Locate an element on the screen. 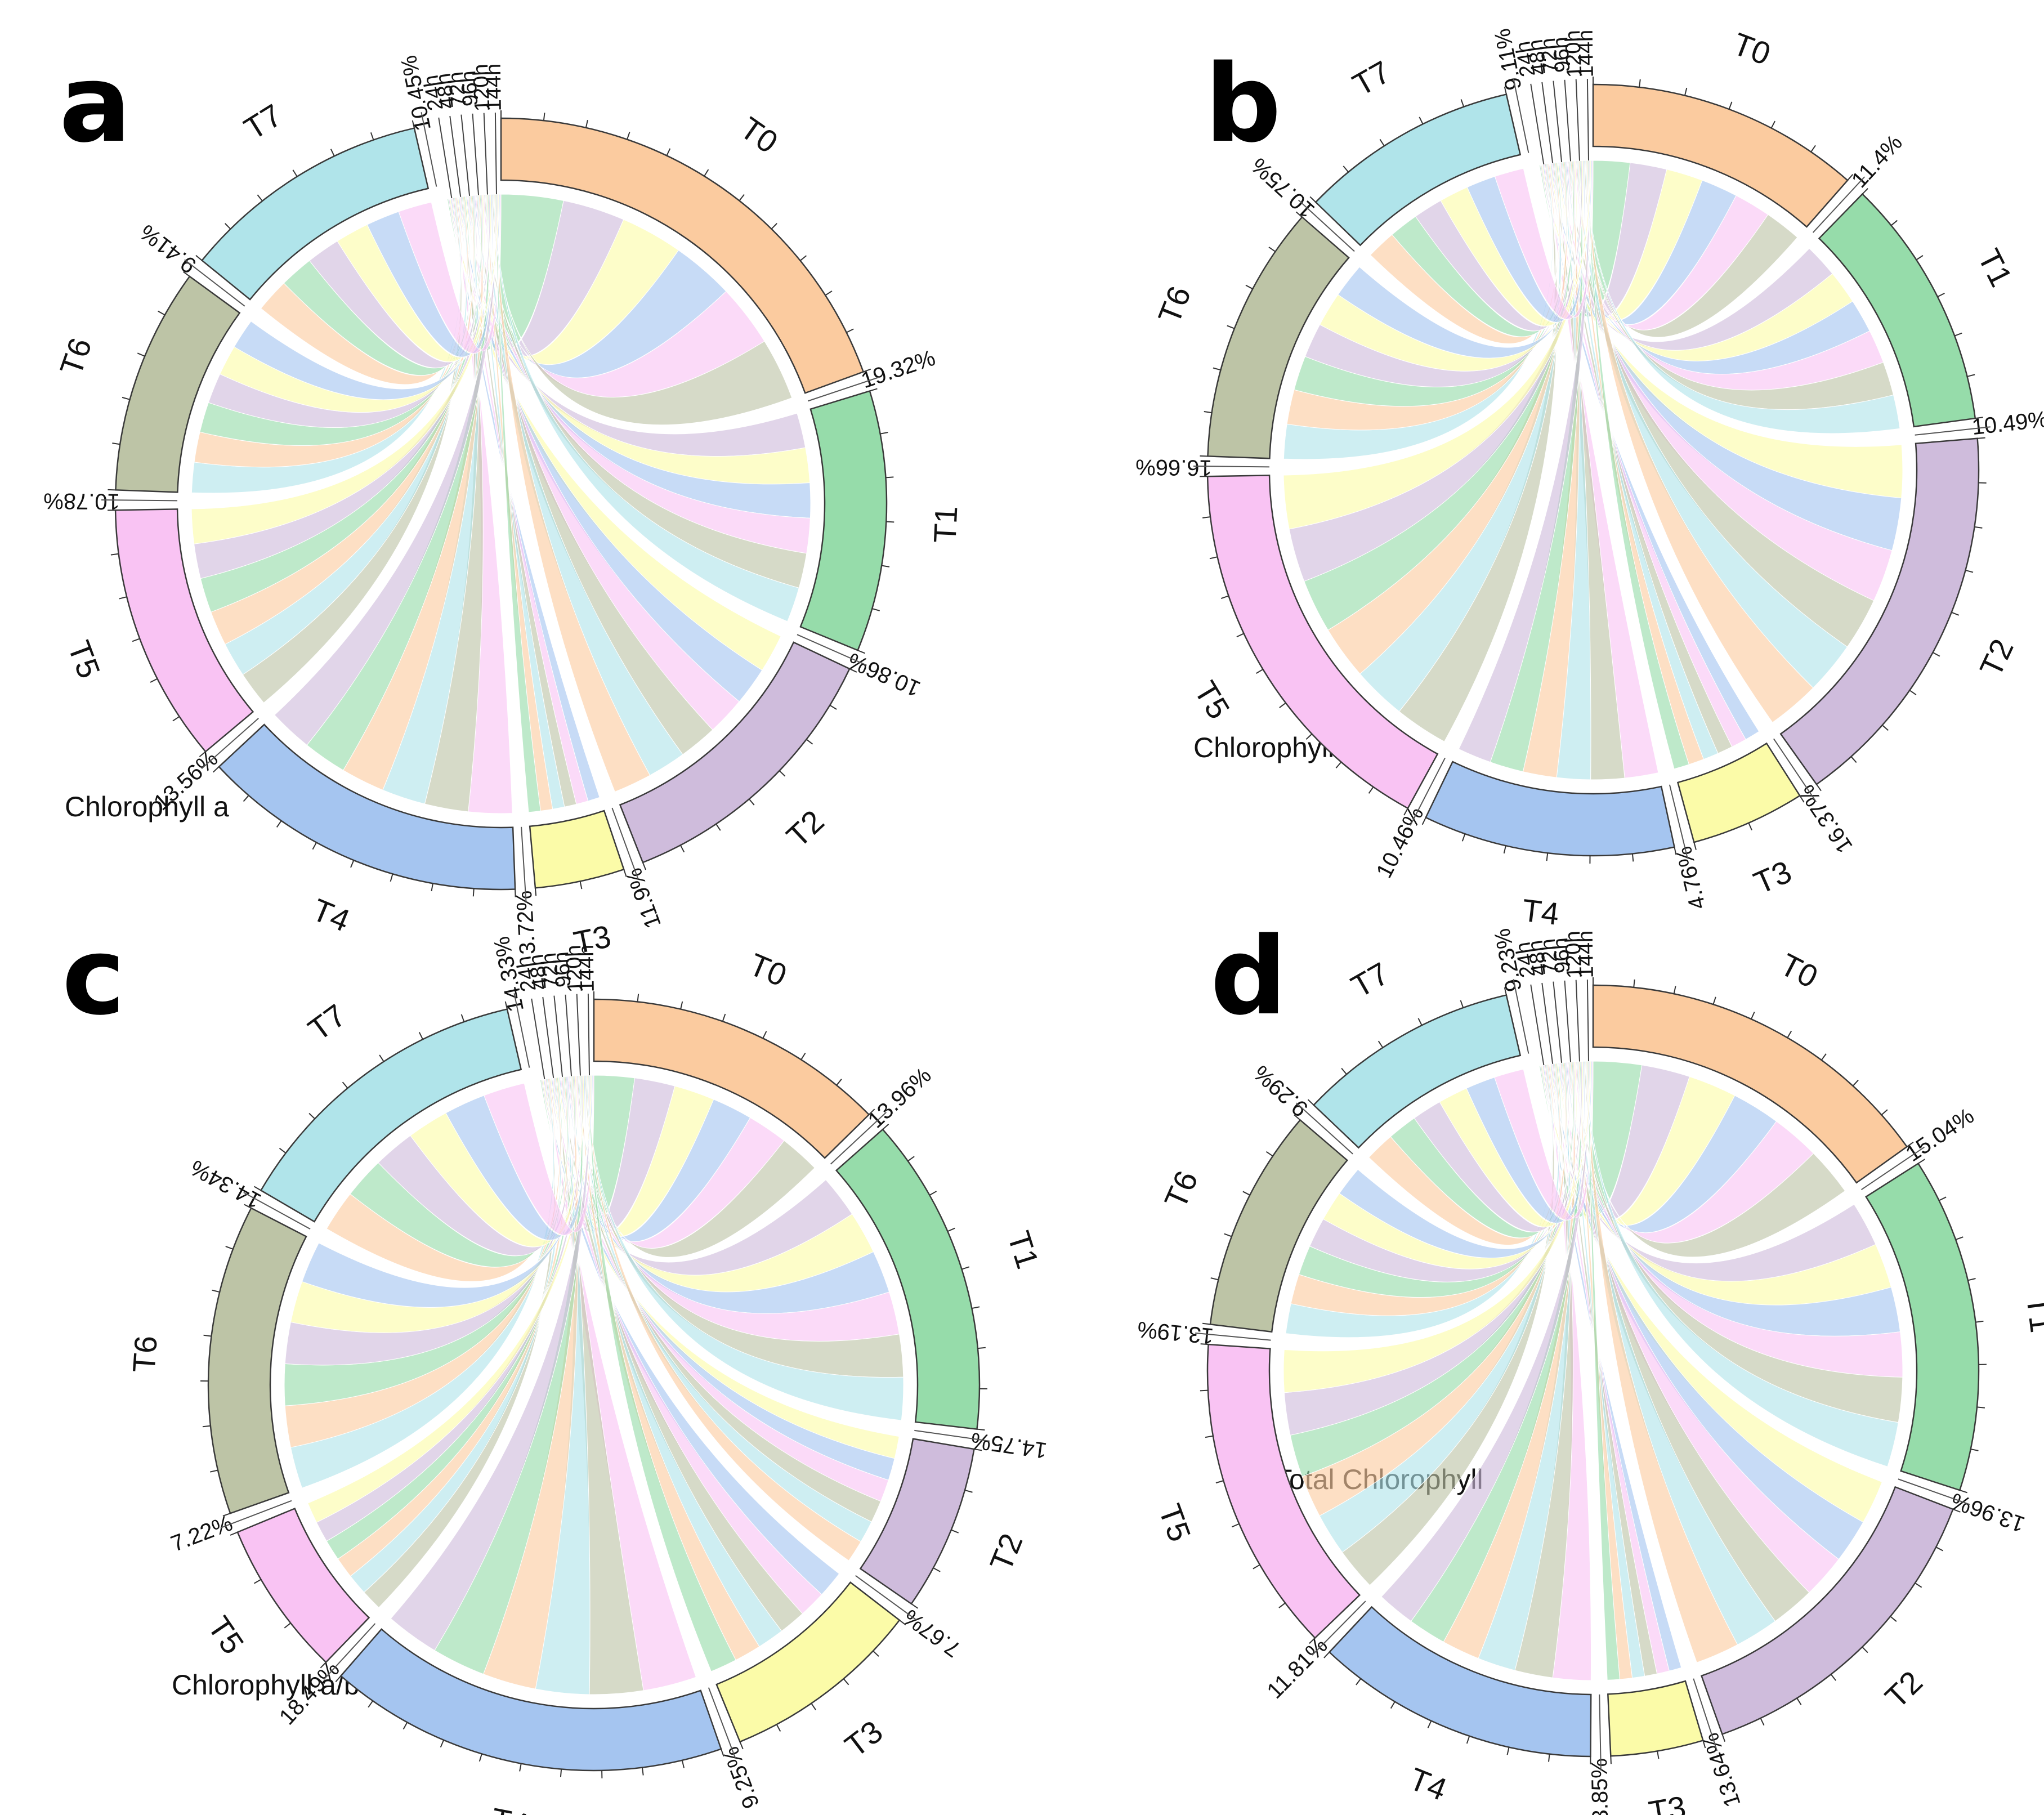 The height and width of the screenshot is (1815, 2044). ribbon-T7-144h is located at coordinates (1544, 240).